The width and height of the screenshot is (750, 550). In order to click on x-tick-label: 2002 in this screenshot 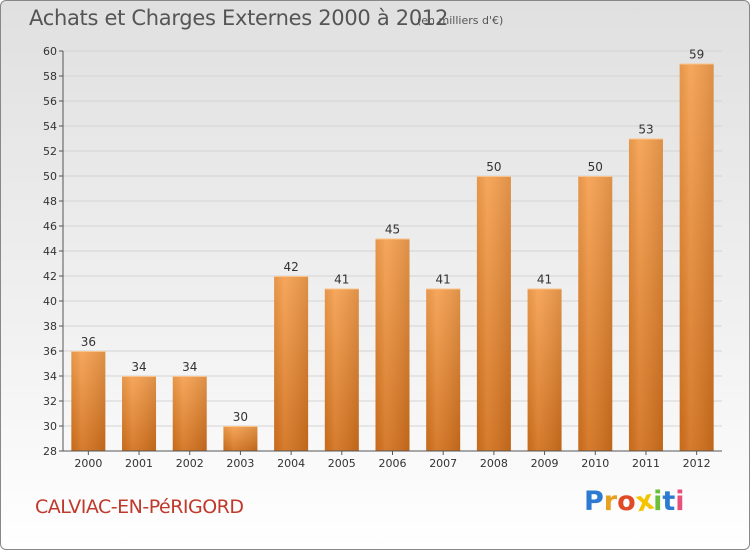, I will do `click(190, 463)`.